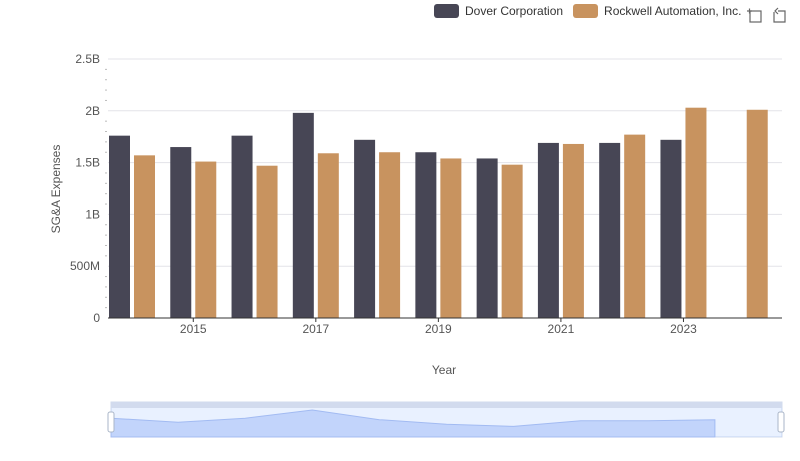 This screenshot has height=461, width=800. I want to click on bar-rockwell-2014, so click(144, 236).